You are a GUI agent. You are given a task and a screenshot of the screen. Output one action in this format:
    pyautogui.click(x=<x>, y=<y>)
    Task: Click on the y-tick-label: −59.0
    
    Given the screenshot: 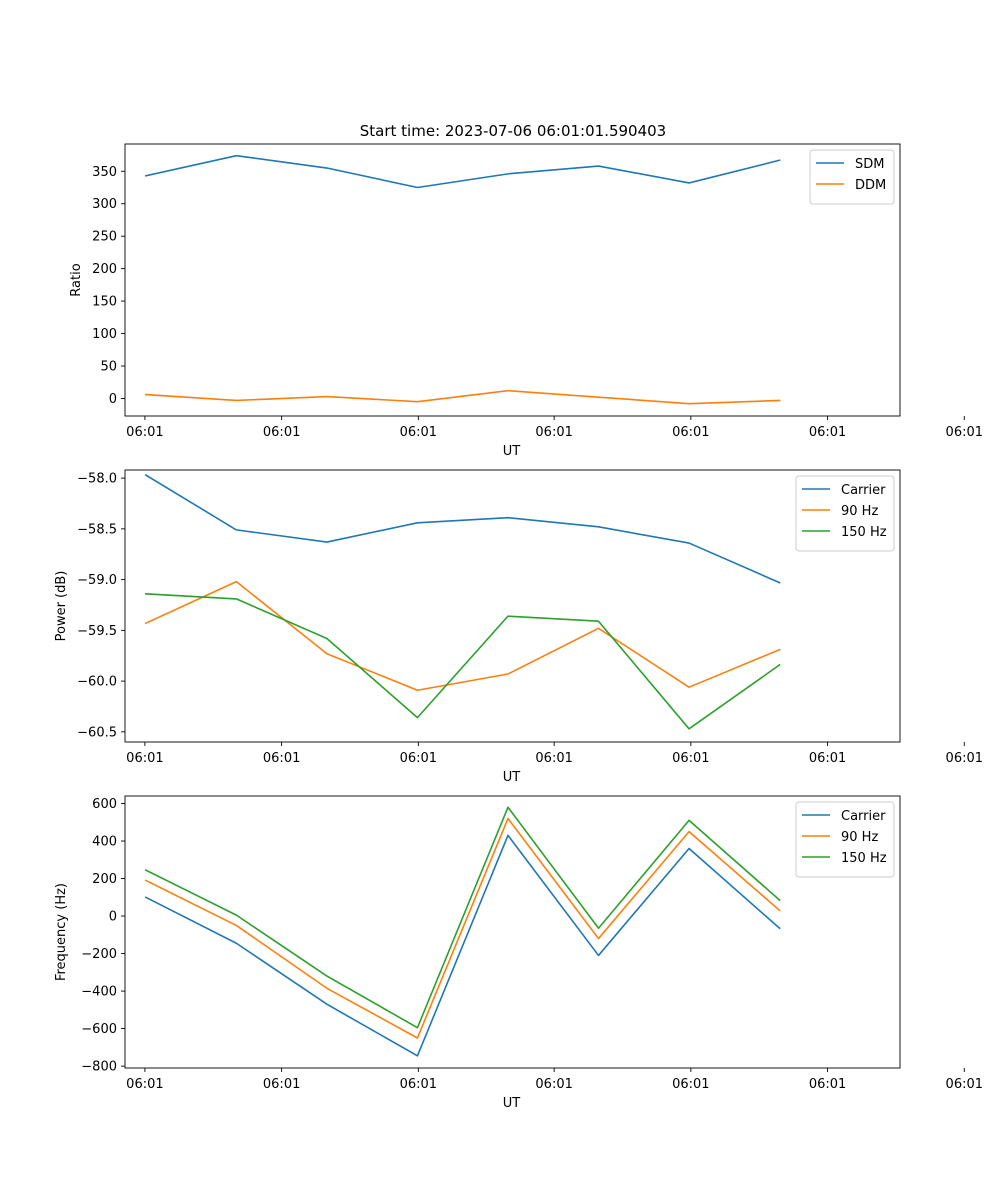 What is the action you would take?
    pyautogui.click(x=97, y=580)
    